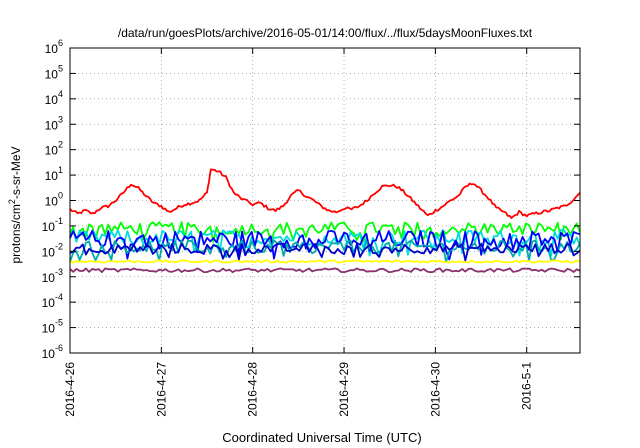 This screenshot has width=640, height=448. Describe the element at coordinates (435, 389) in the screenshot. I see `x-tick-label: 2016-4-30` at that location.